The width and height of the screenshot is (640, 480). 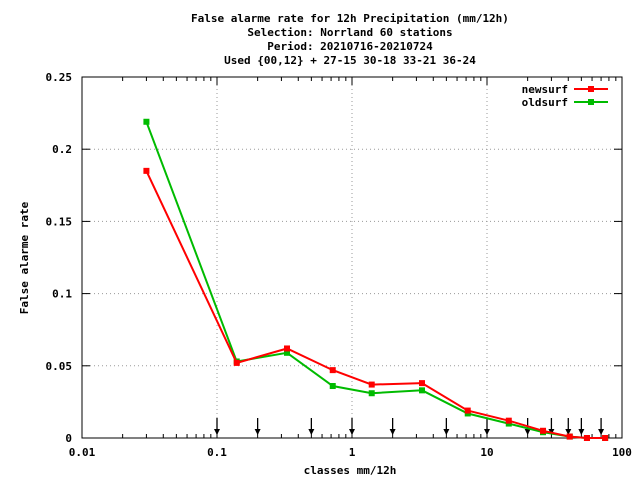 I want to click on legend-label: newsurf, so click(x=545, y=89).